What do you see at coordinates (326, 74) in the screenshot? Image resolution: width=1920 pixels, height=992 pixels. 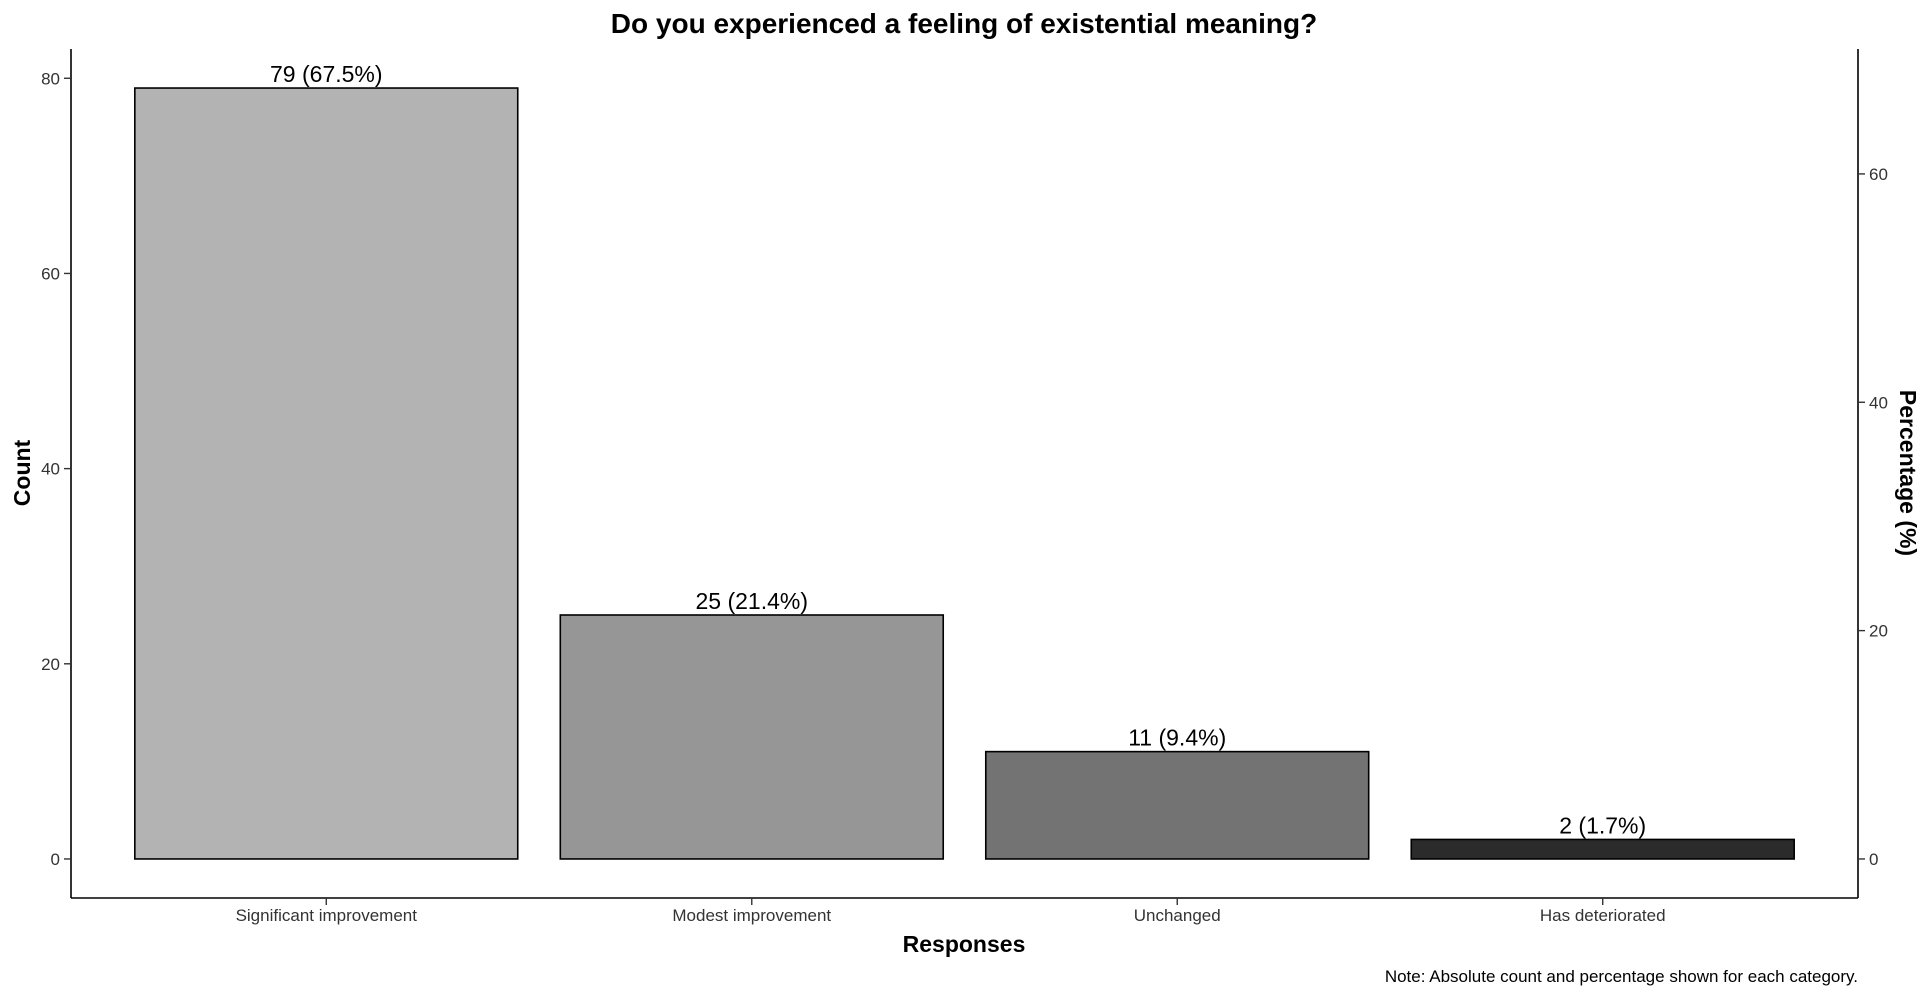 I see `data-label: 79 (67.5%)` at bounding box center [326, 74].